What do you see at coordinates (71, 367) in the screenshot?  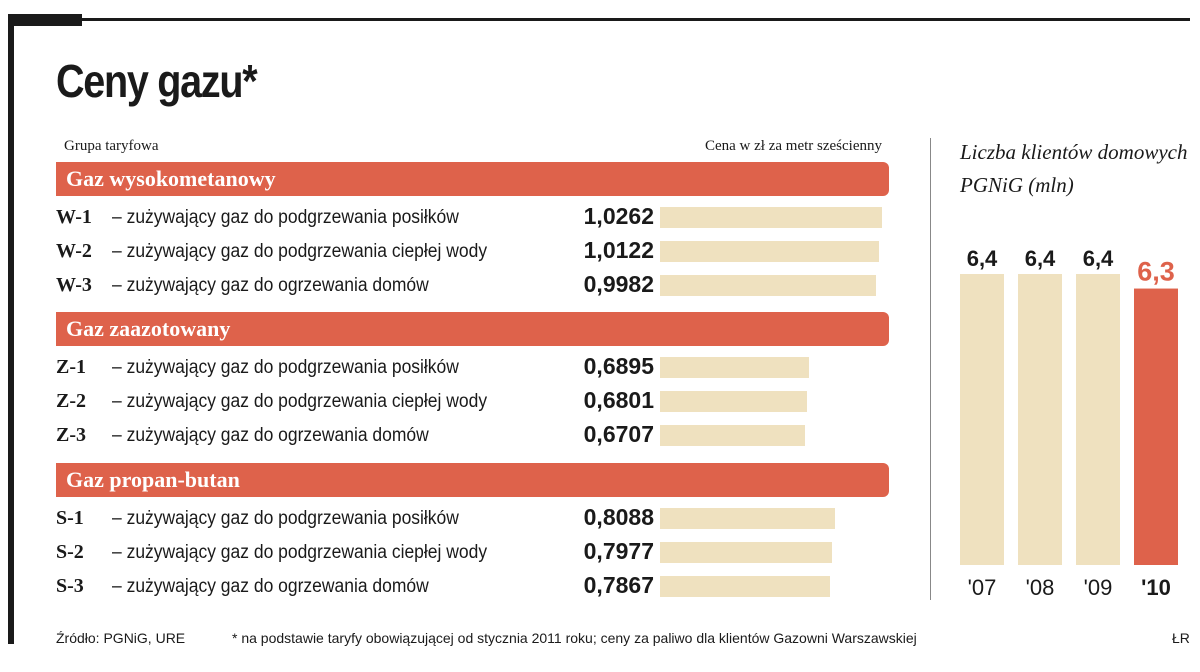 I see `tariff-code: Z-1` at bounding box center [71, 367].